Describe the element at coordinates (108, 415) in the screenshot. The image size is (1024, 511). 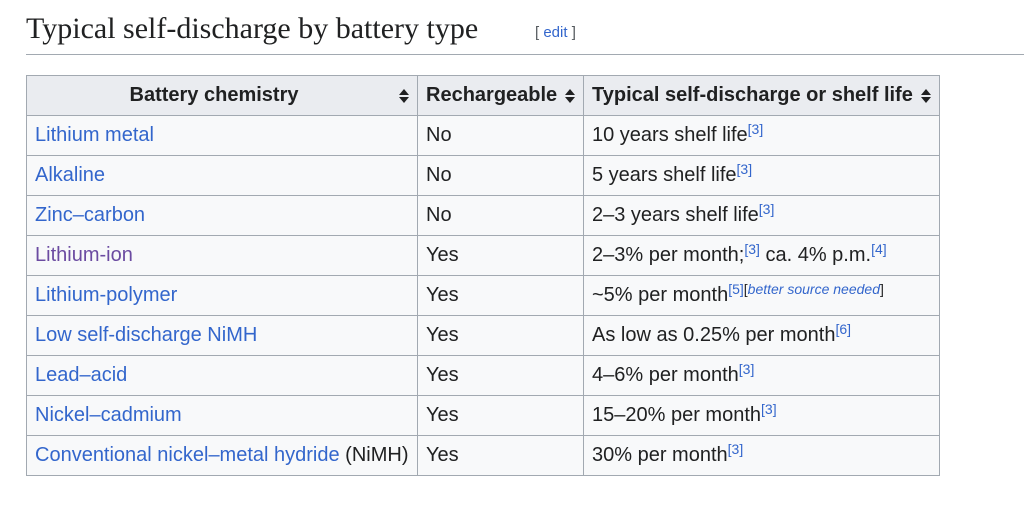
I see `battery-chemistry-link: Nickel–cadmium` at that location.